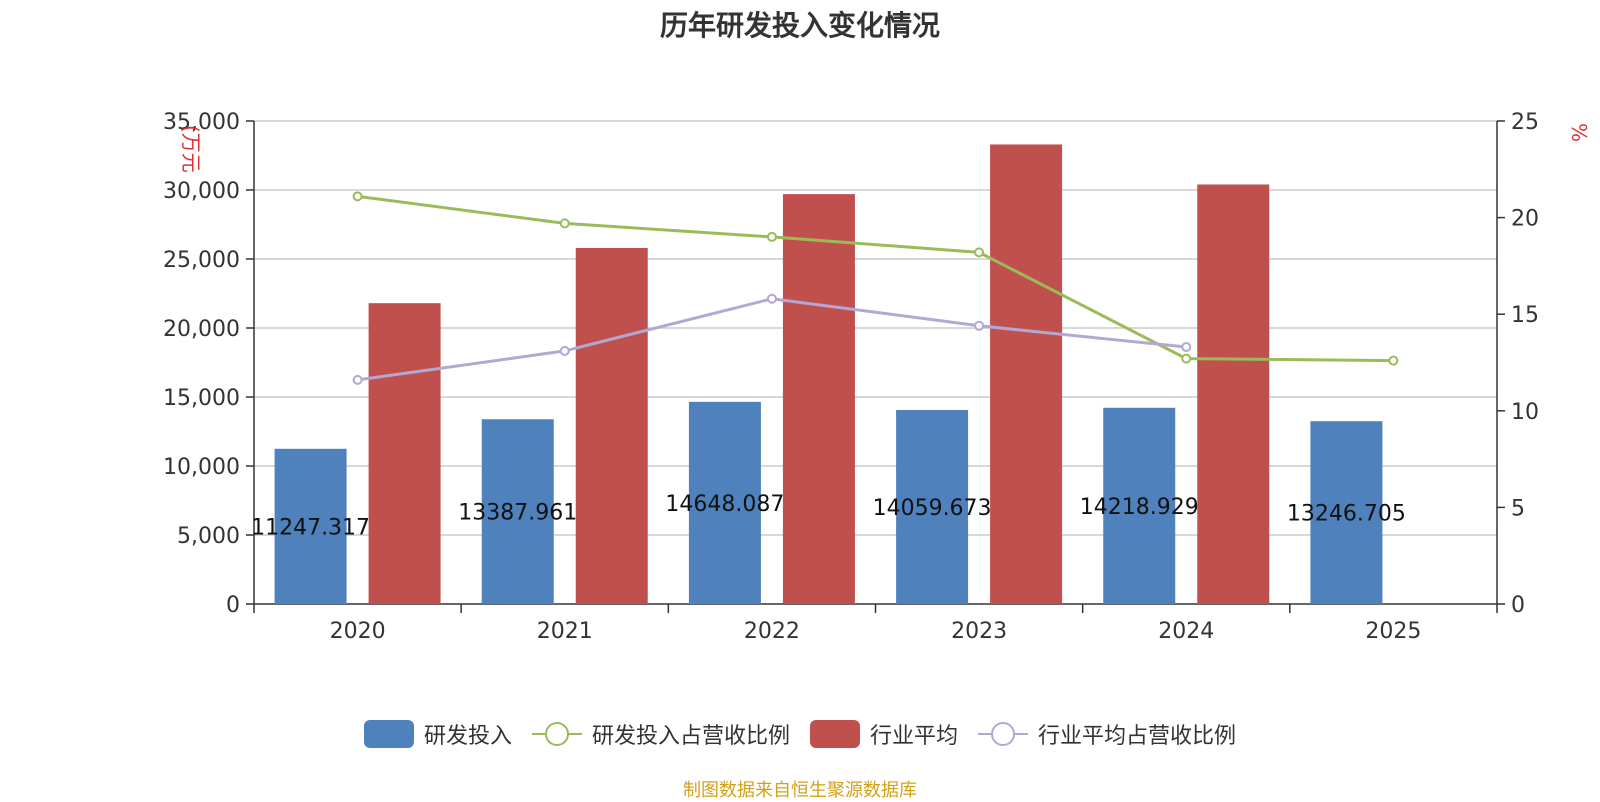 The width and height of the screenshot is (1600, 802). What do you see at coordinates (1137, 736) in the screenshot?
I see `legend-label-industry-ratio: 行业平均占营收比例` at bounding box center [1137, 736].